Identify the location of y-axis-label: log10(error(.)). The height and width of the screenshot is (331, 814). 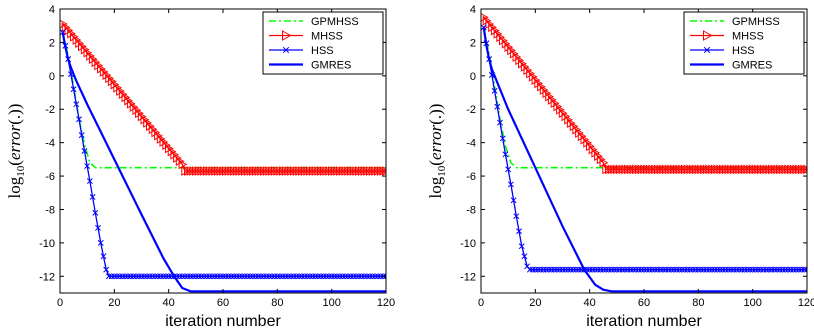
(16, 151).